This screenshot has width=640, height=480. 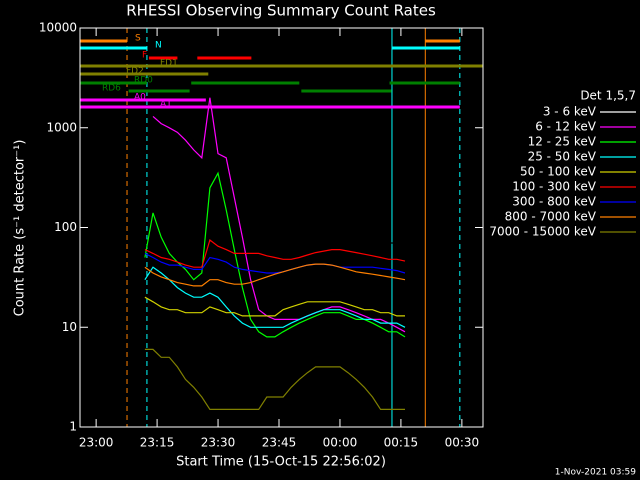 What do you see at coordinates (96, 443) in the screenshot?
I see `x-tick-label: 23:00` at bounding box center [96, 443].